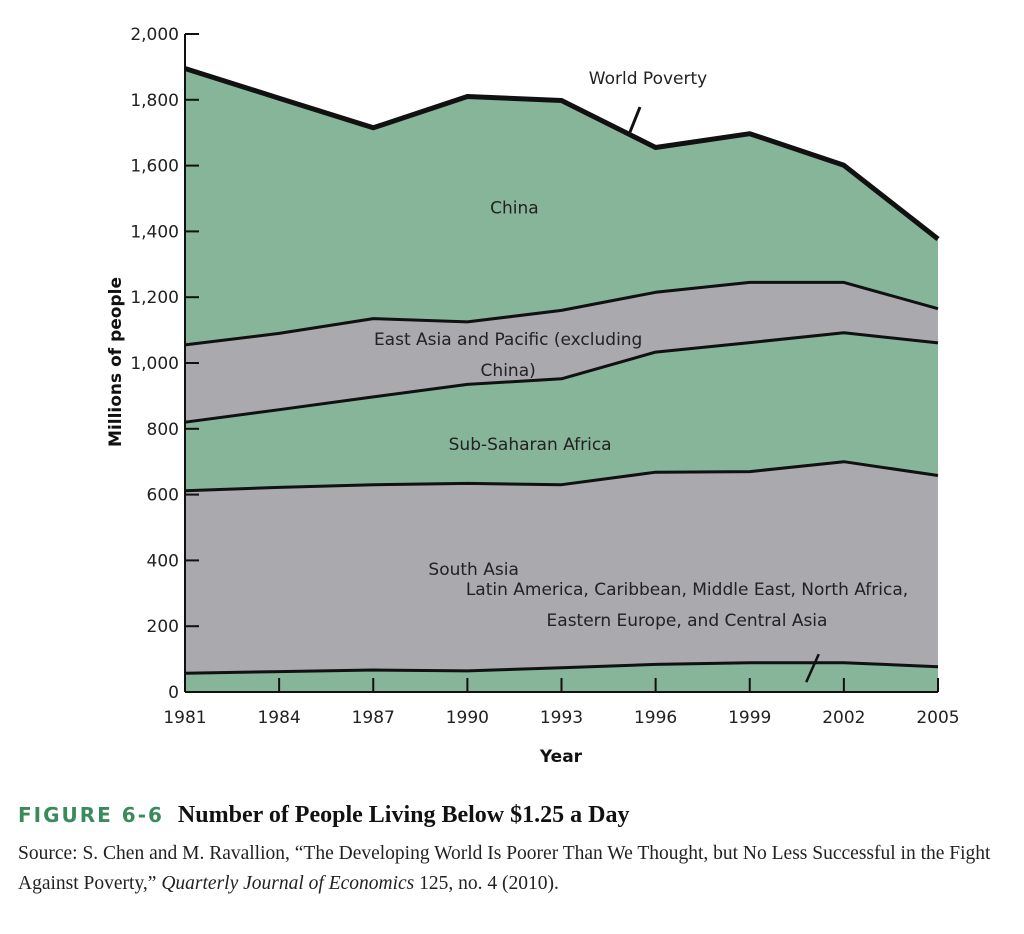 The image size is (1024, 934). What do you see at coordinates (508, 355) in the screenshot?
I see `region-label-3: East Asia and Pacific (excluding China)` at bounding box center [508, 355].